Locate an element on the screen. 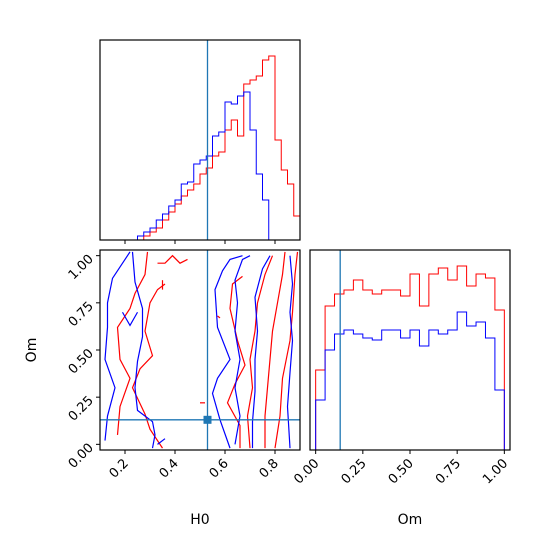  h0-histogram-red-series is located at coordinates (200, 147).